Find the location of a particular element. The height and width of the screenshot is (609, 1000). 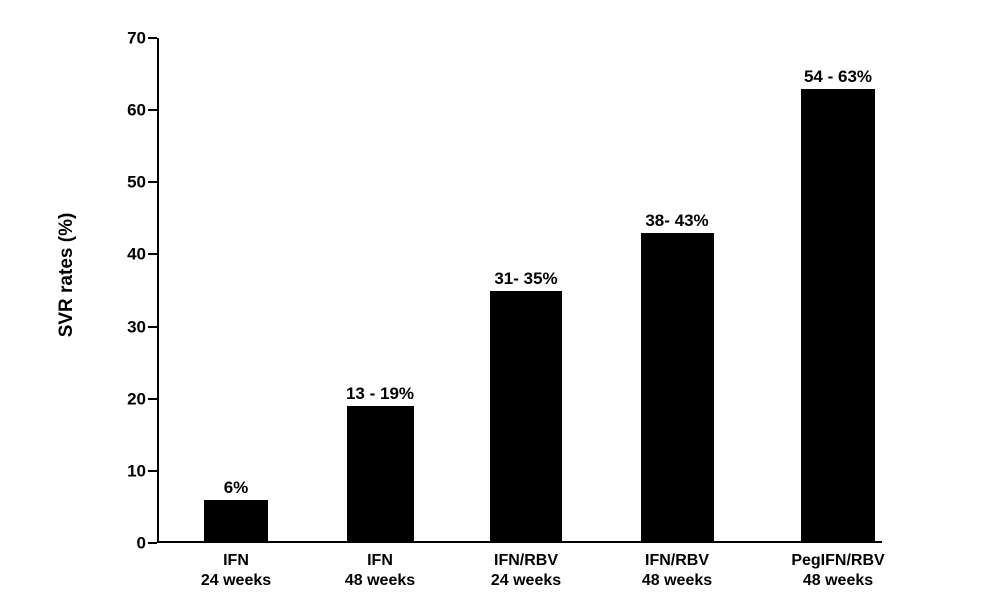

x-axis-label-3: IFN/RBV 24 weeks is located at coordinates (526, 571).